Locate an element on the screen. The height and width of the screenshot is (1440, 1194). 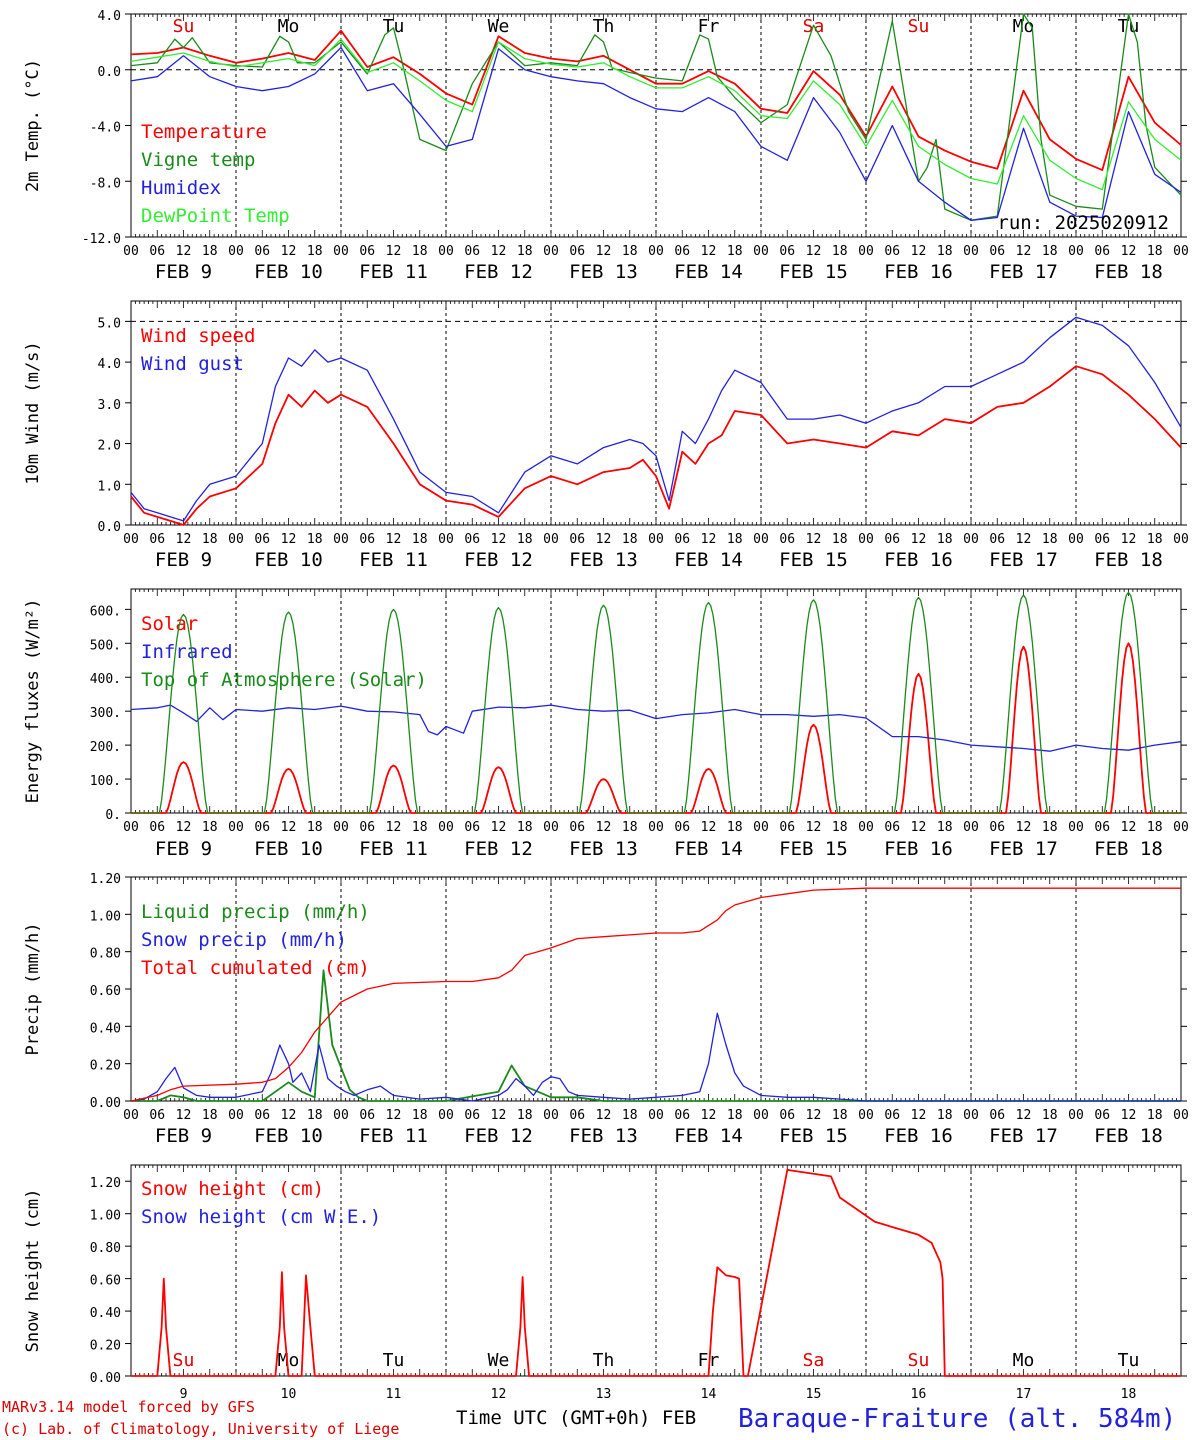
y-tick-label: 0.80 is located at coordinates (105, 954).